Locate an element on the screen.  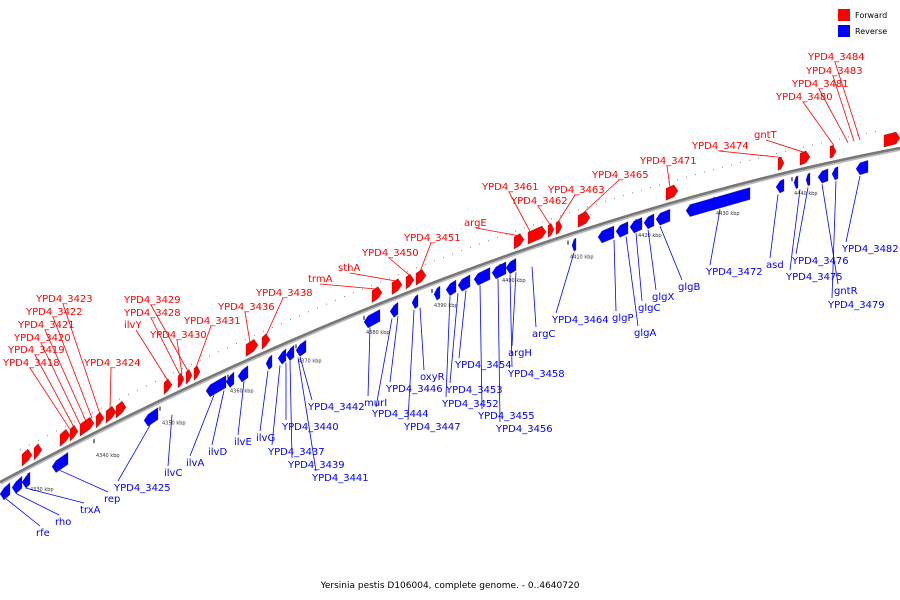
forward-gene-label: YPD4_3421 is located at coordinates (46, 325).